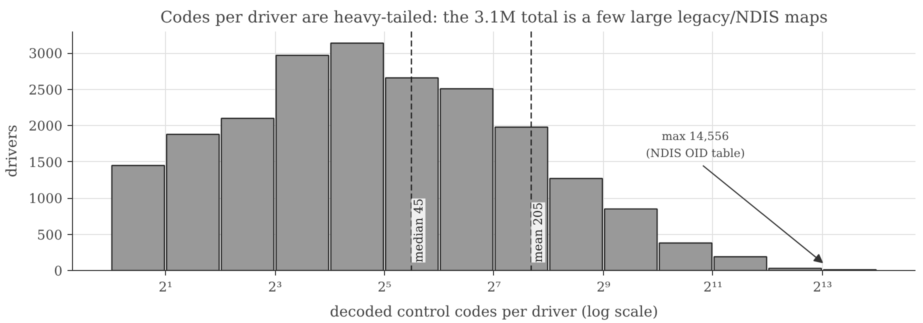 Image resolution: width=923 pixels, height=323 pixels. What do you see at coordinates (45, 90) in the screenshot?
I see `y-tick-label: 2500` at bounding box center [45, 90].